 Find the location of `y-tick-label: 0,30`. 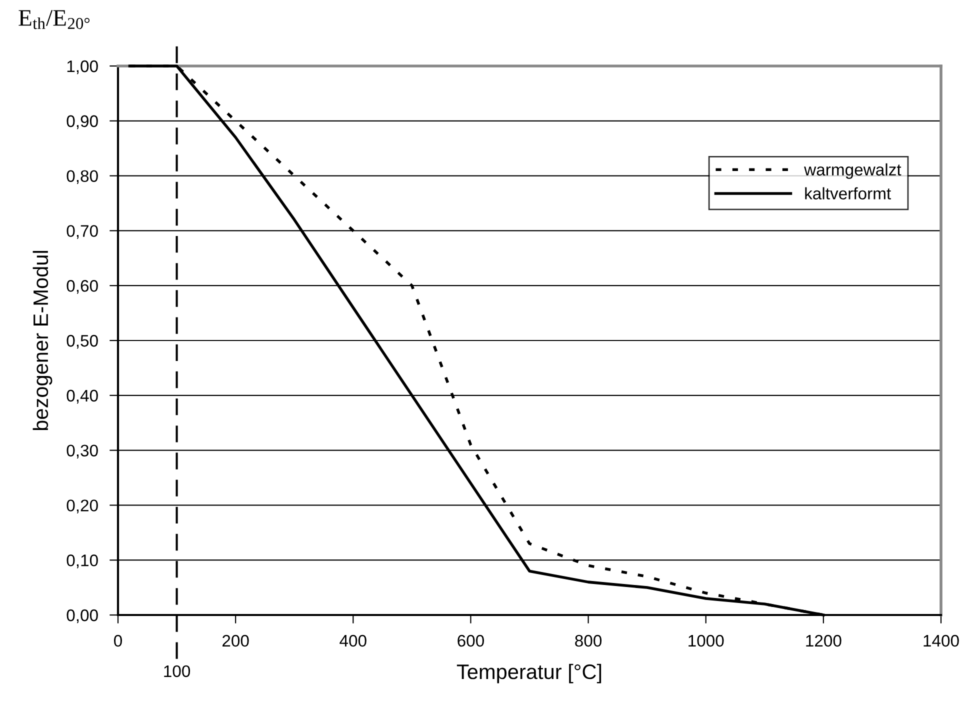

y-tick-label: 0,30 is located at coordinates (82, 451).